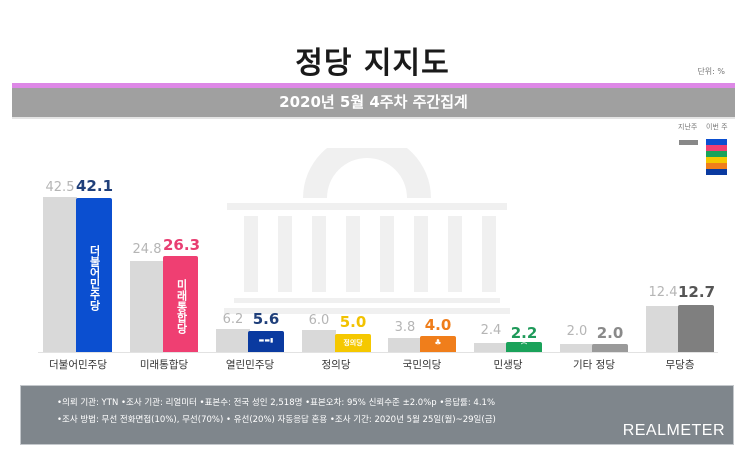  What do you see at coordinates (577, 331) in the screenshot?
I see `prev-value: 2.0` at bounding box center [577, 331].